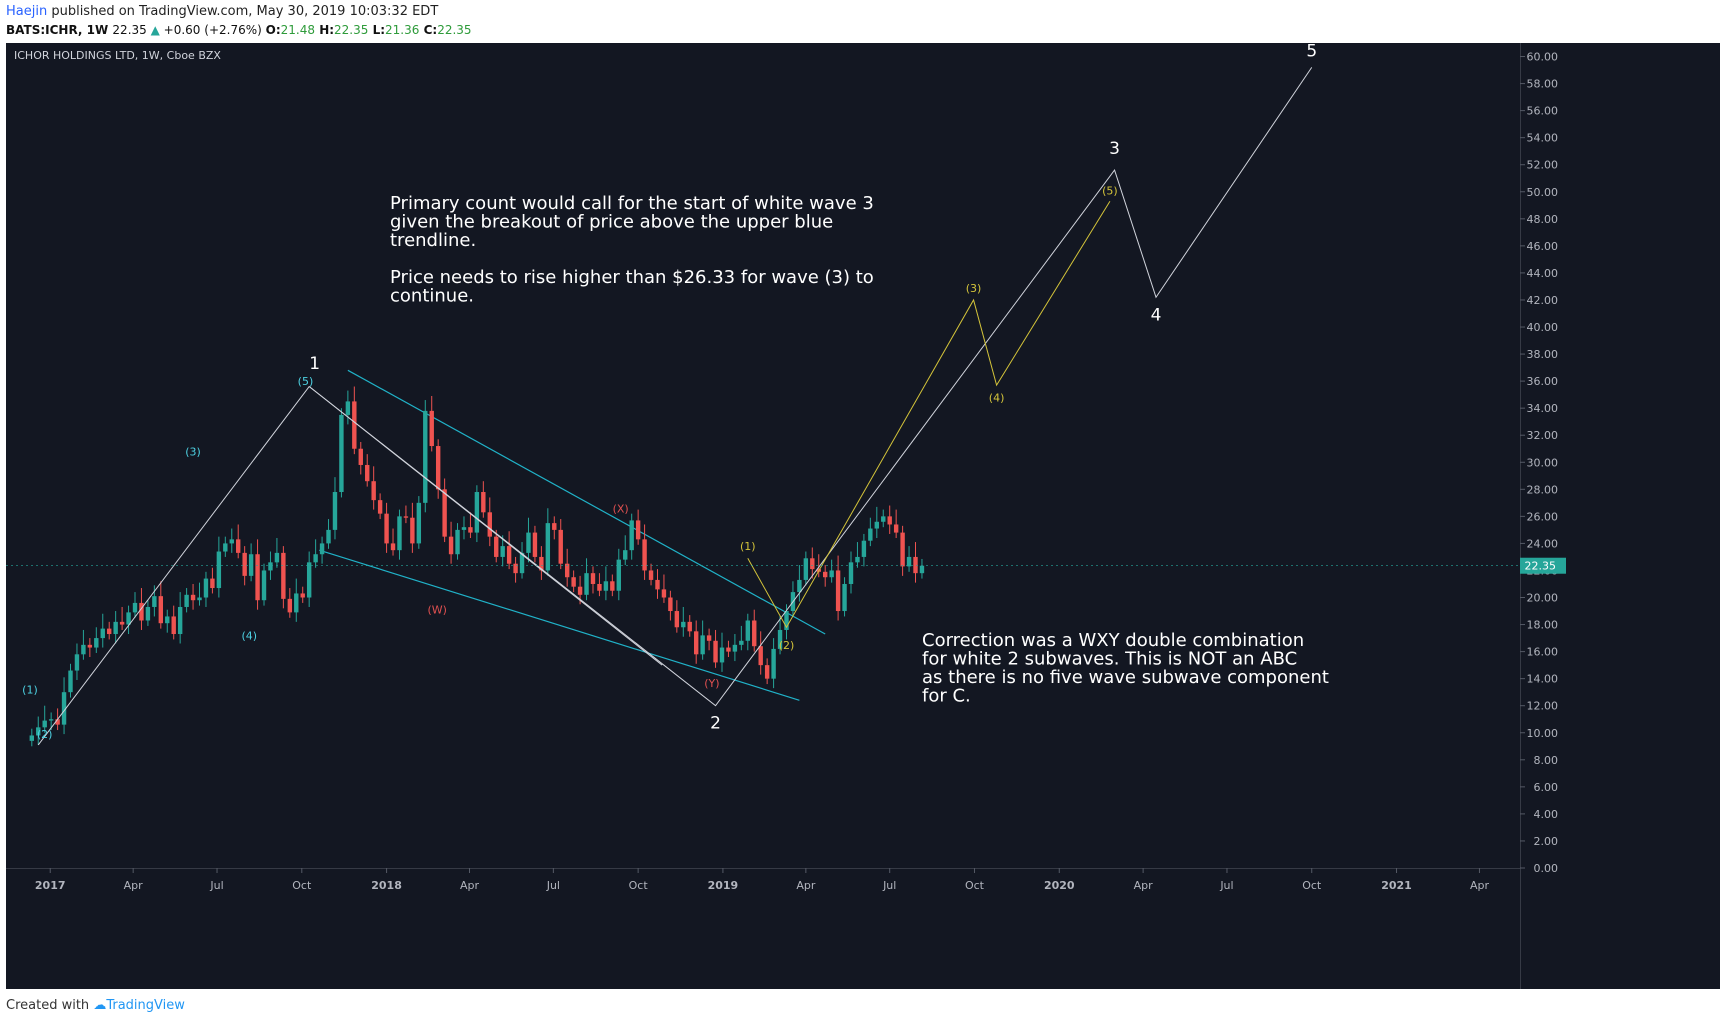 This screenshot has height=1024, width=1726. Describe the element at coordinates (621, 508) in the screenshot. I see `red-wave-x-label: (X)` at that location.